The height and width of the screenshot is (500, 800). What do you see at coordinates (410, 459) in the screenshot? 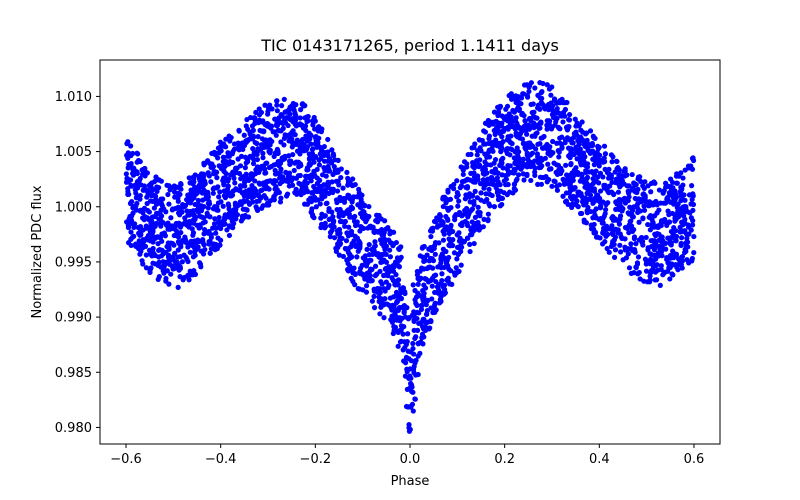
I see `x-tick-label: 0.0` at bounding box center [410, 459].